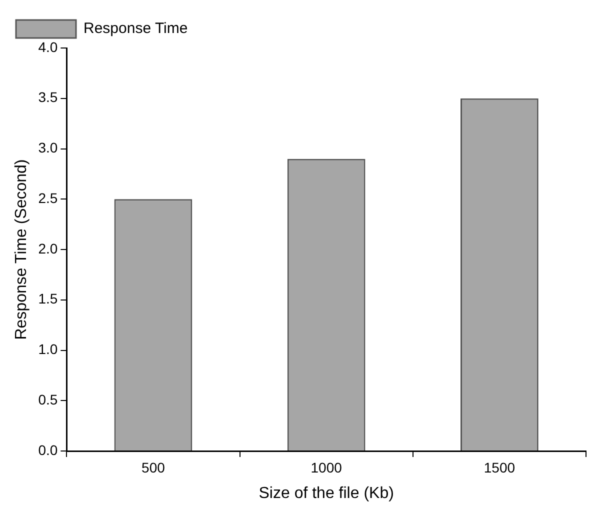  What do you see at coordinates (48, 298) in the screenshot?
I see `y-tick-label: 1.5` at bounding box center [48, 298].